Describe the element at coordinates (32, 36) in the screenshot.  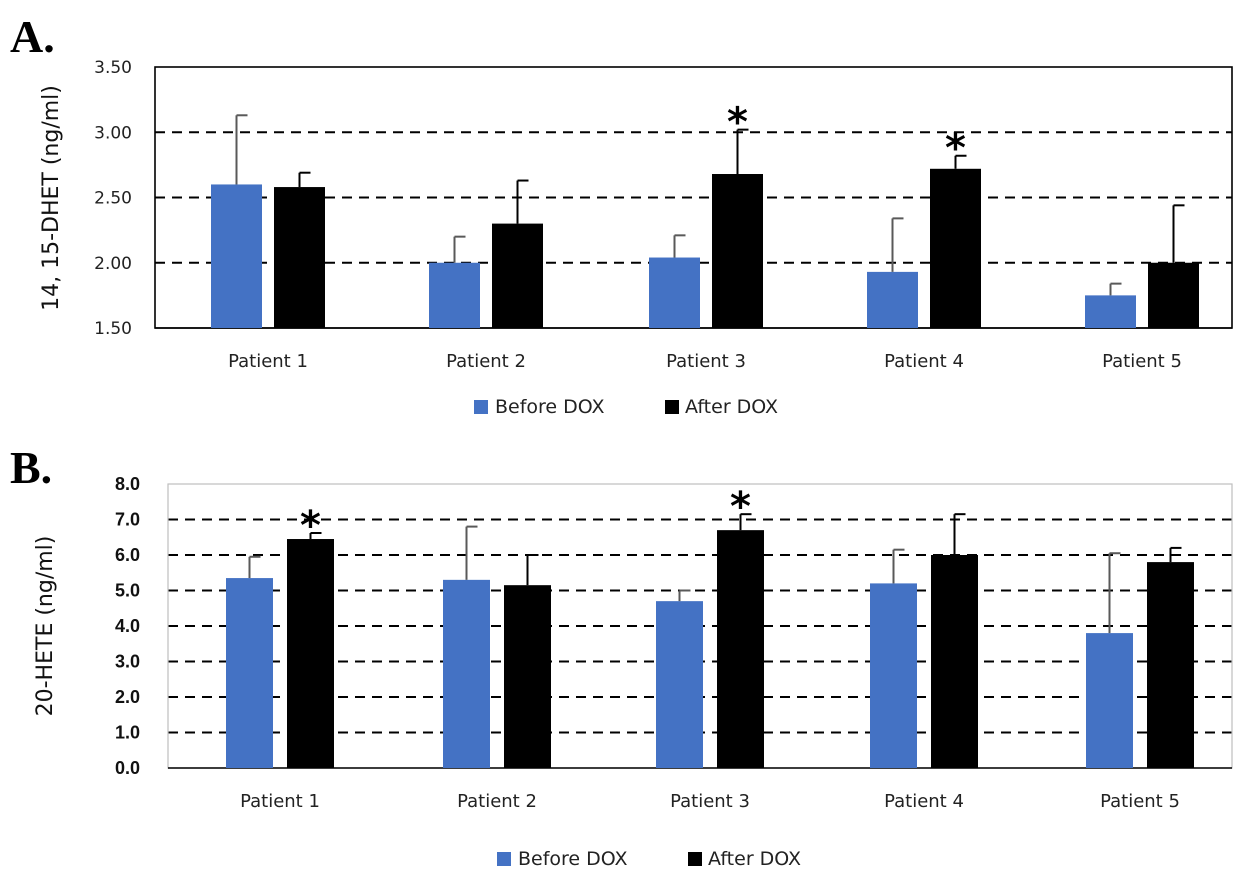
I see `panel-letter: A.` at that location.